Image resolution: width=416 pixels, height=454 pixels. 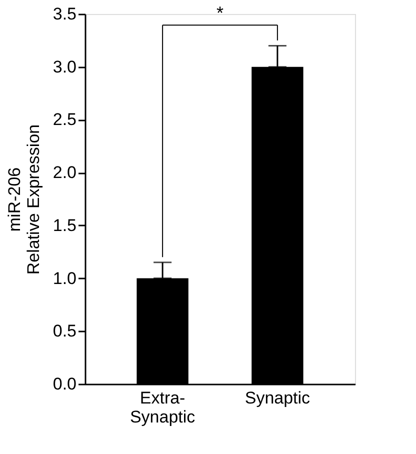 I want to click on y-tick-label: 0.5, so click(x=64, y=331).